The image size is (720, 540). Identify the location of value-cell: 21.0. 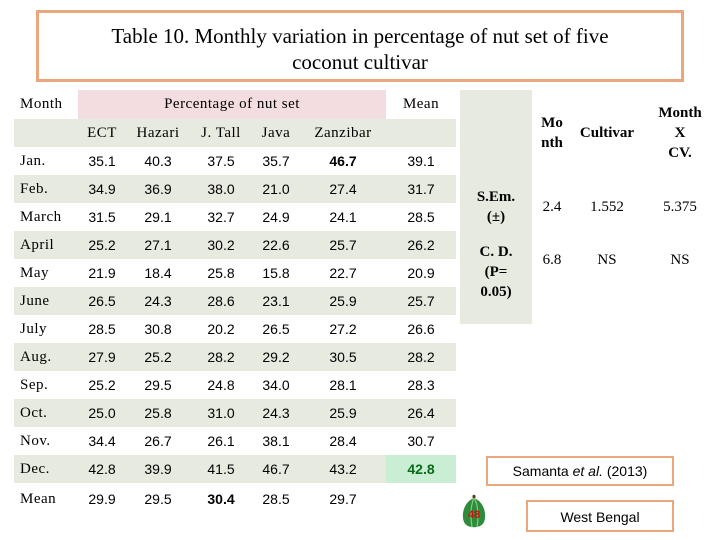
(276, 189).